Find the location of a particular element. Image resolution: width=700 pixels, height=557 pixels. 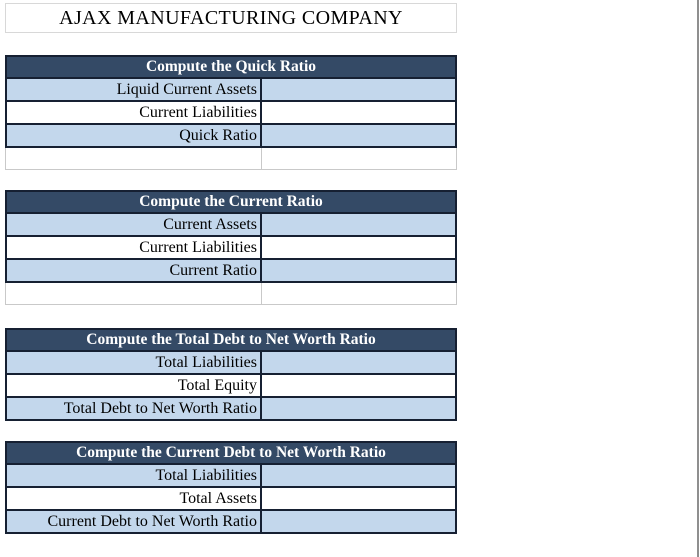

row-label: Liquid Current Assets is located at coordinates (134, 89).